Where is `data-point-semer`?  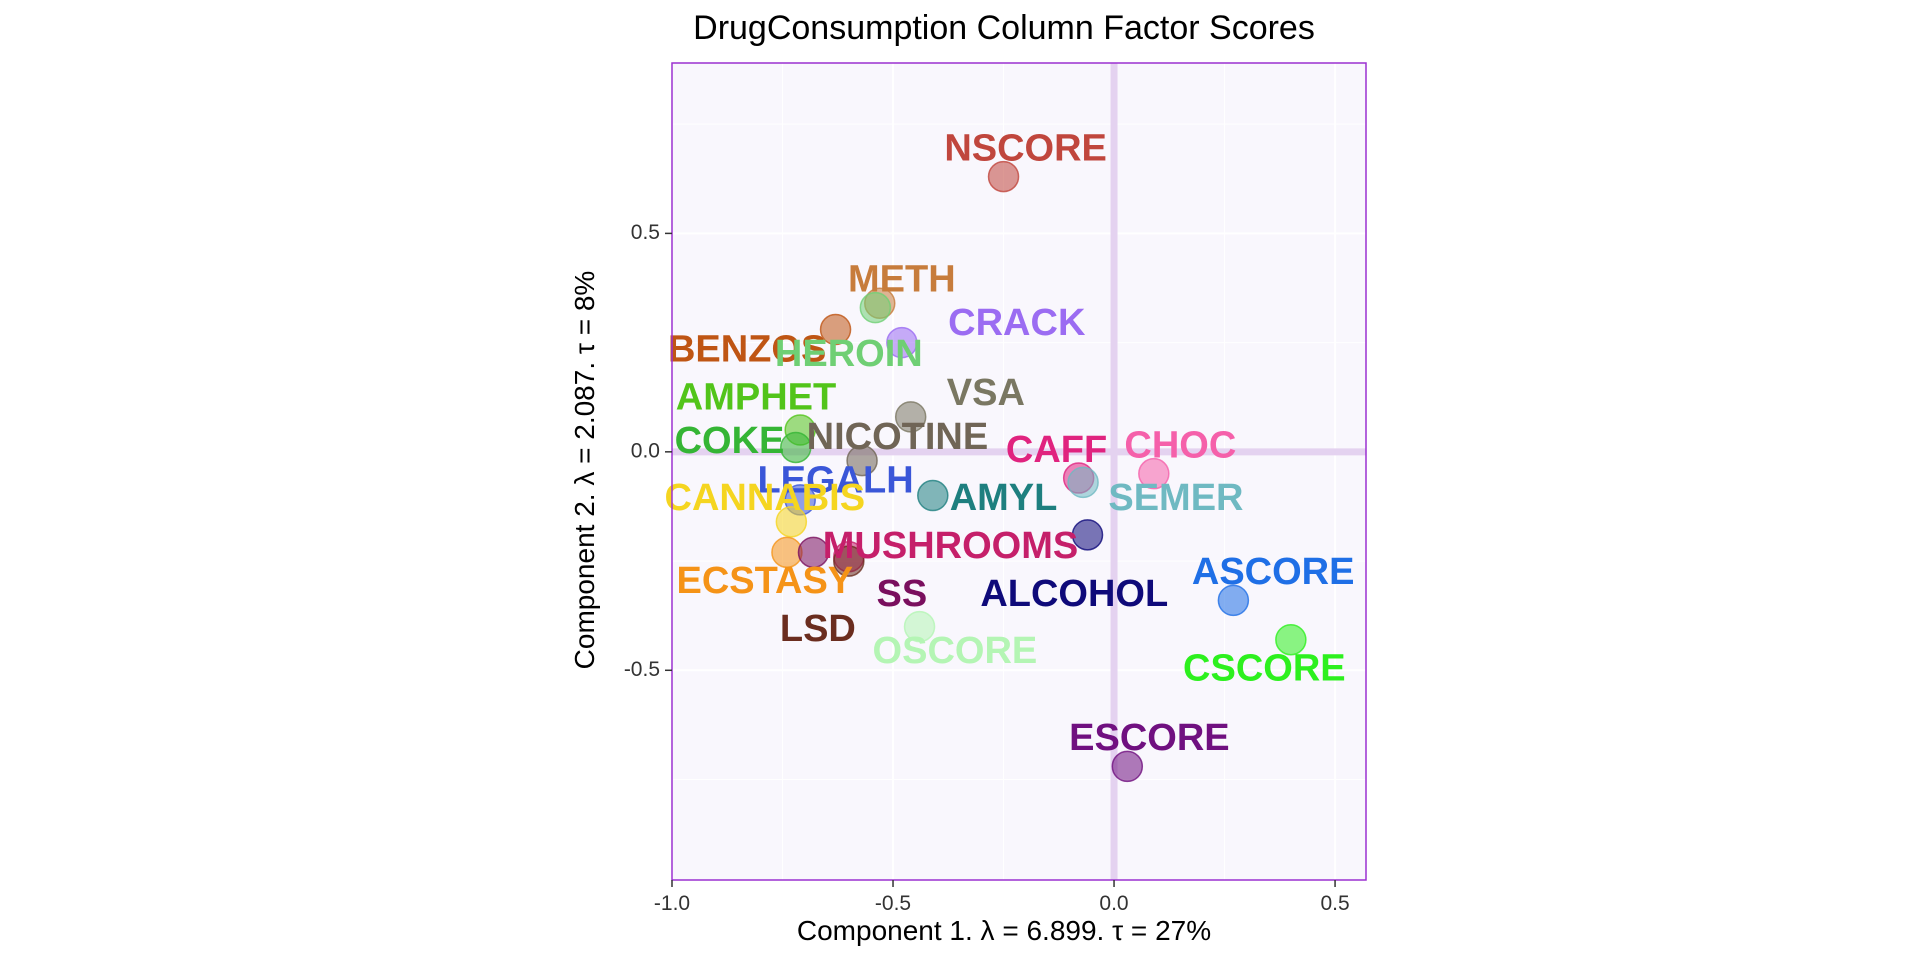 data-point-semer is located at coordinates (1083, 482).